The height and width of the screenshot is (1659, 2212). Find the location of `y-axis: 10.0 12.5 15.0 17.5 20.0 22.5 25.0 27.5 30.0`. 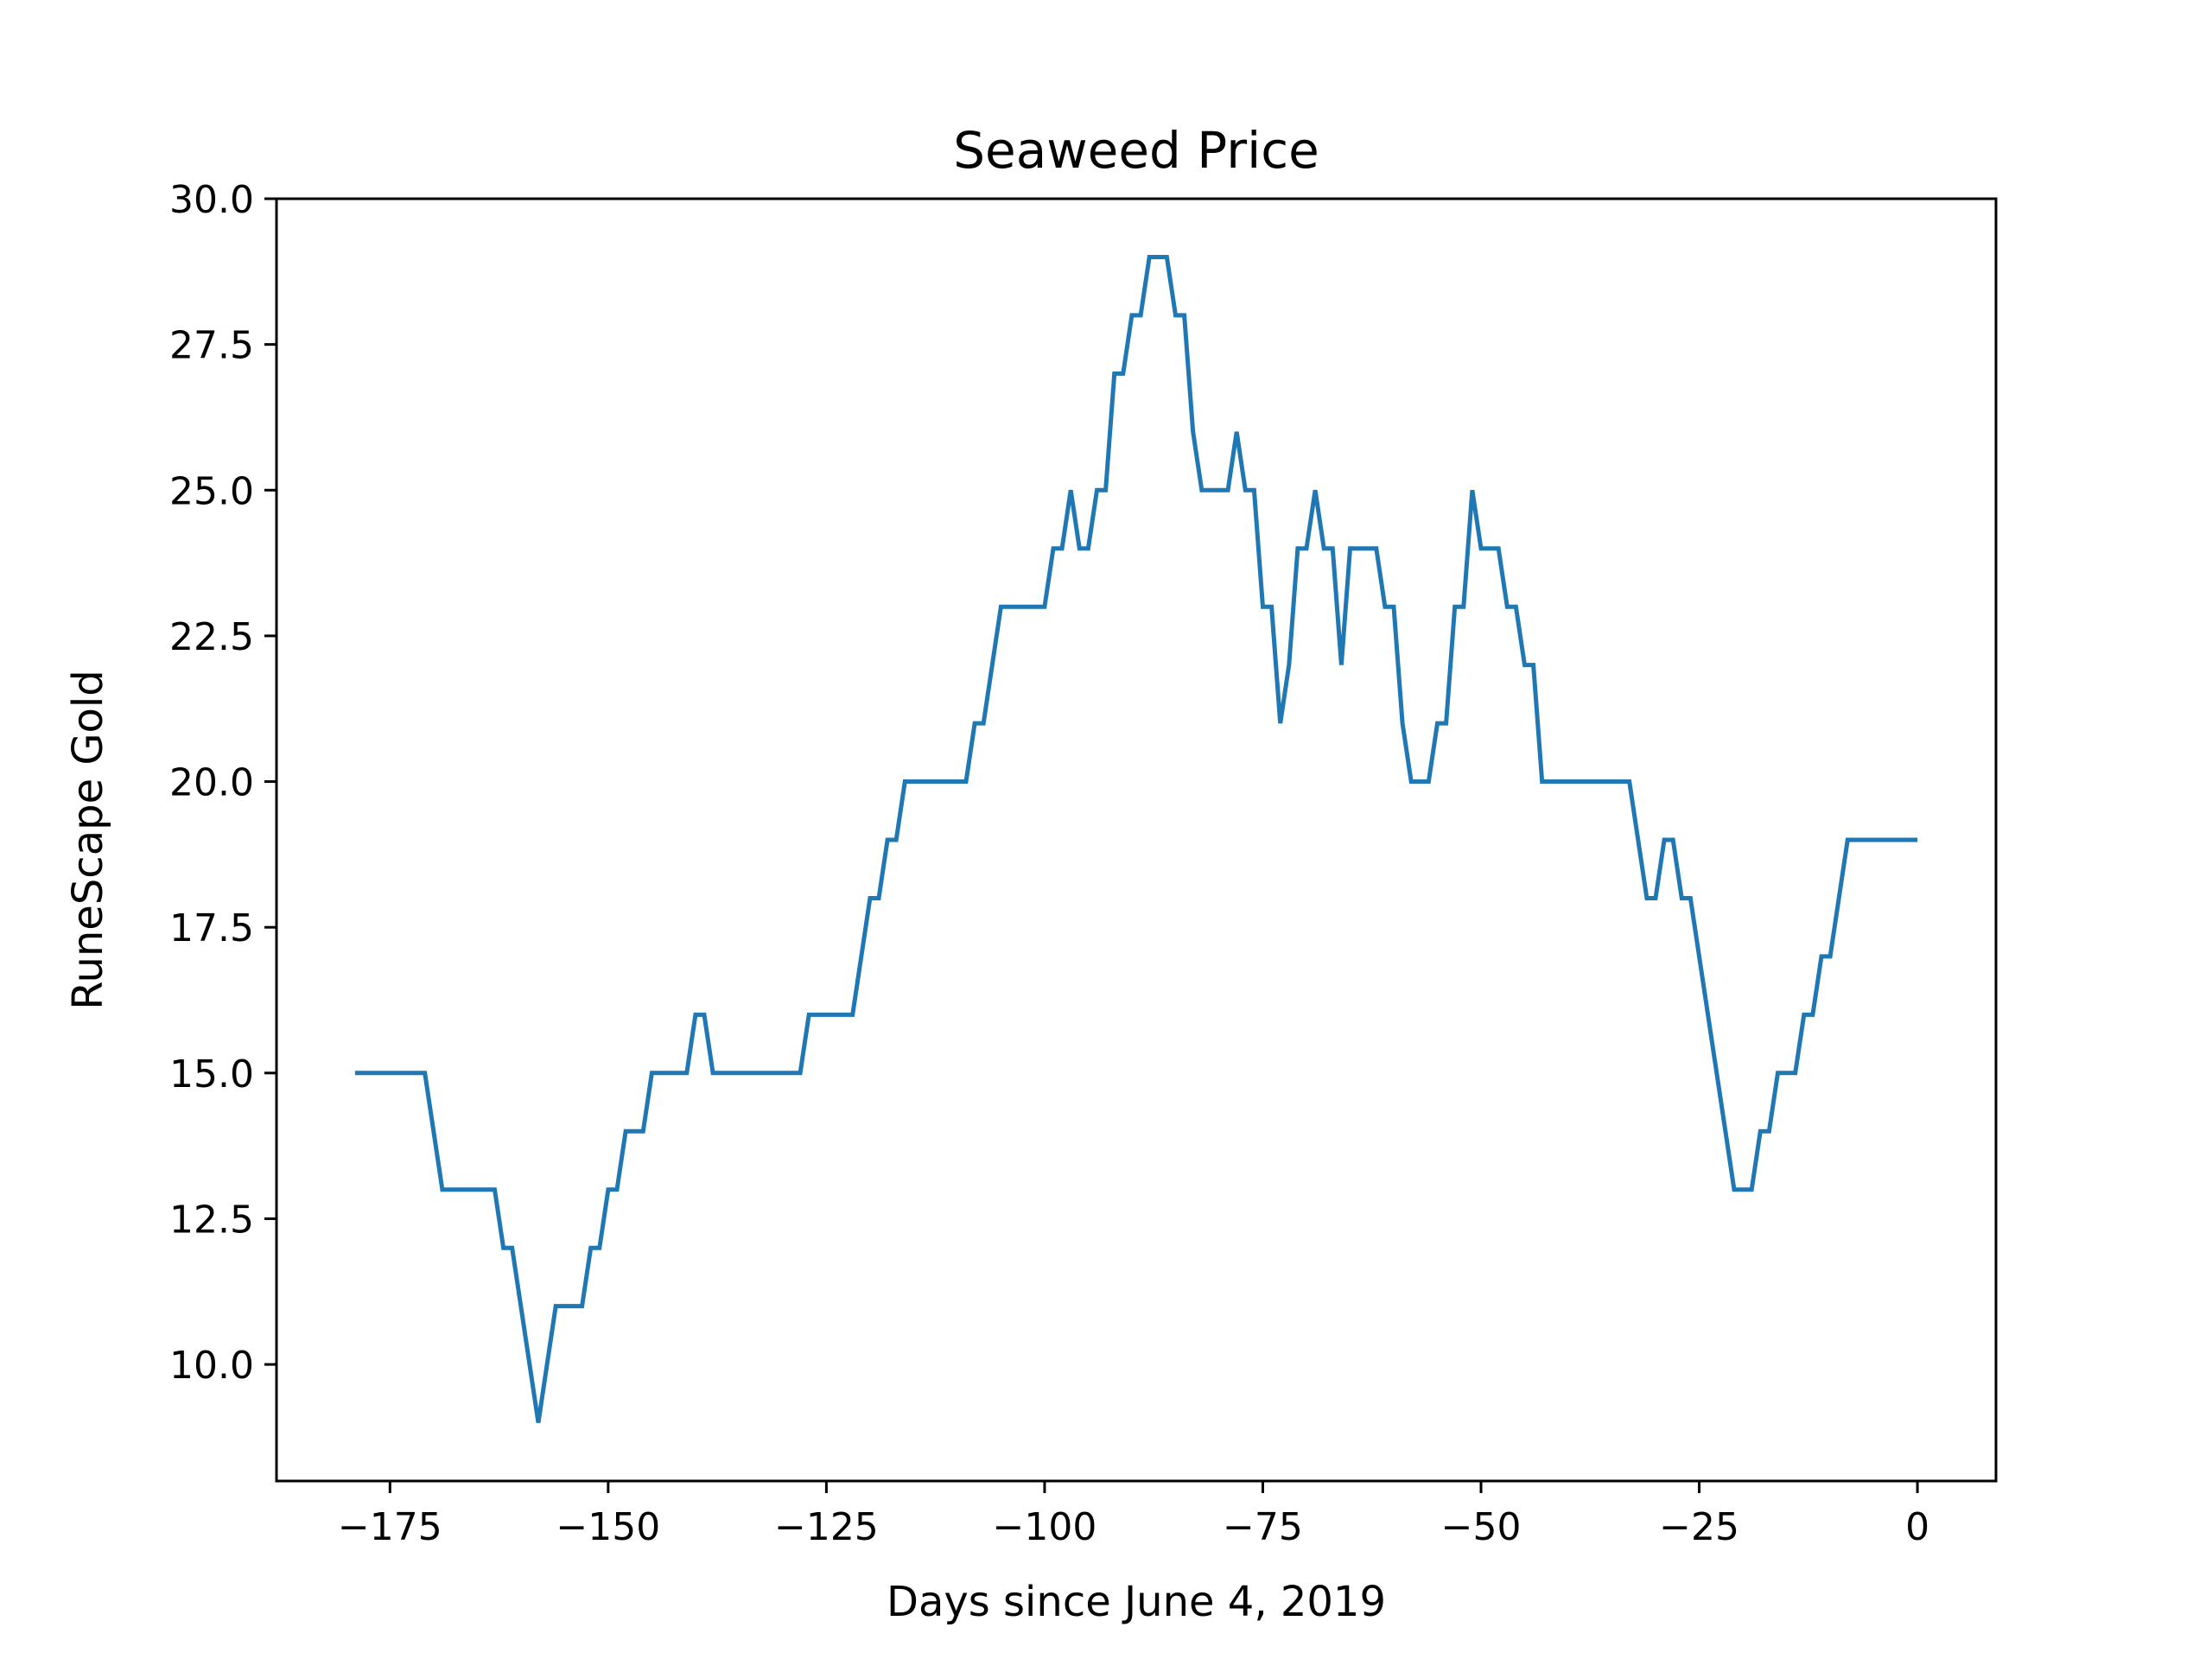

y-axis: 10.0 12.5 15.0 17.5 20.0 22.5 25.0 27.5 30.0 is located at coordinates (222, 783).